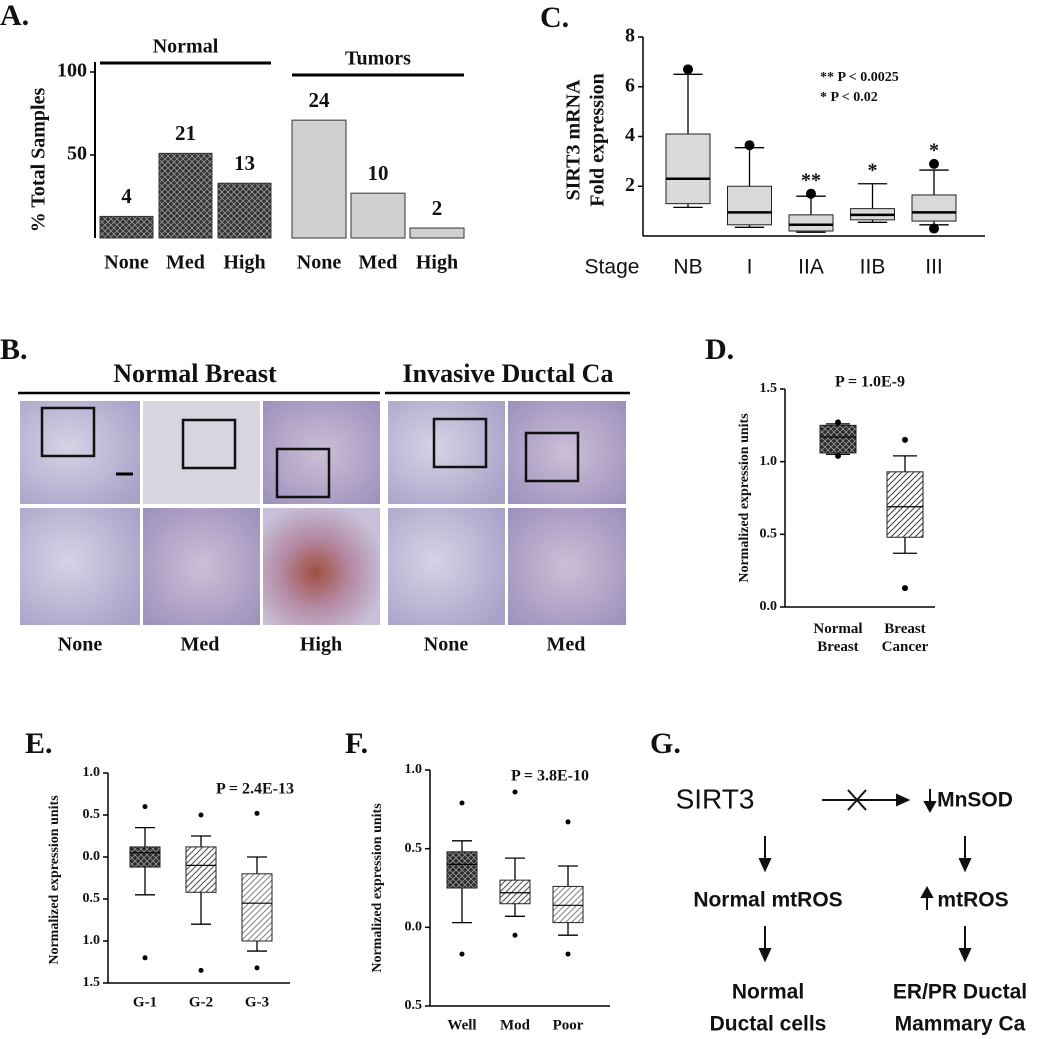  Describe the element at coordinates (972, 900) in the screenshot. I see `node: mtROS` at that location.